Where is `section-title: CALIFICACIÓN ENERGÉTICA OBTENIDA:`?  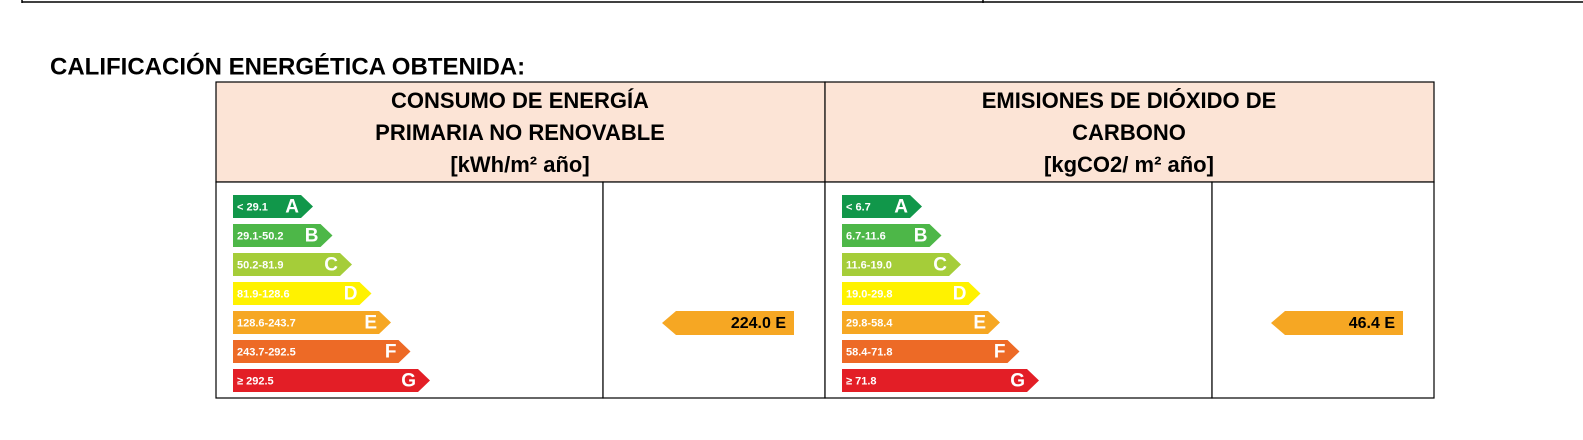
section-title: CALIFICACIÓN ENERGÉTICA OBTENIDA: is located at coordinates (287, 66).